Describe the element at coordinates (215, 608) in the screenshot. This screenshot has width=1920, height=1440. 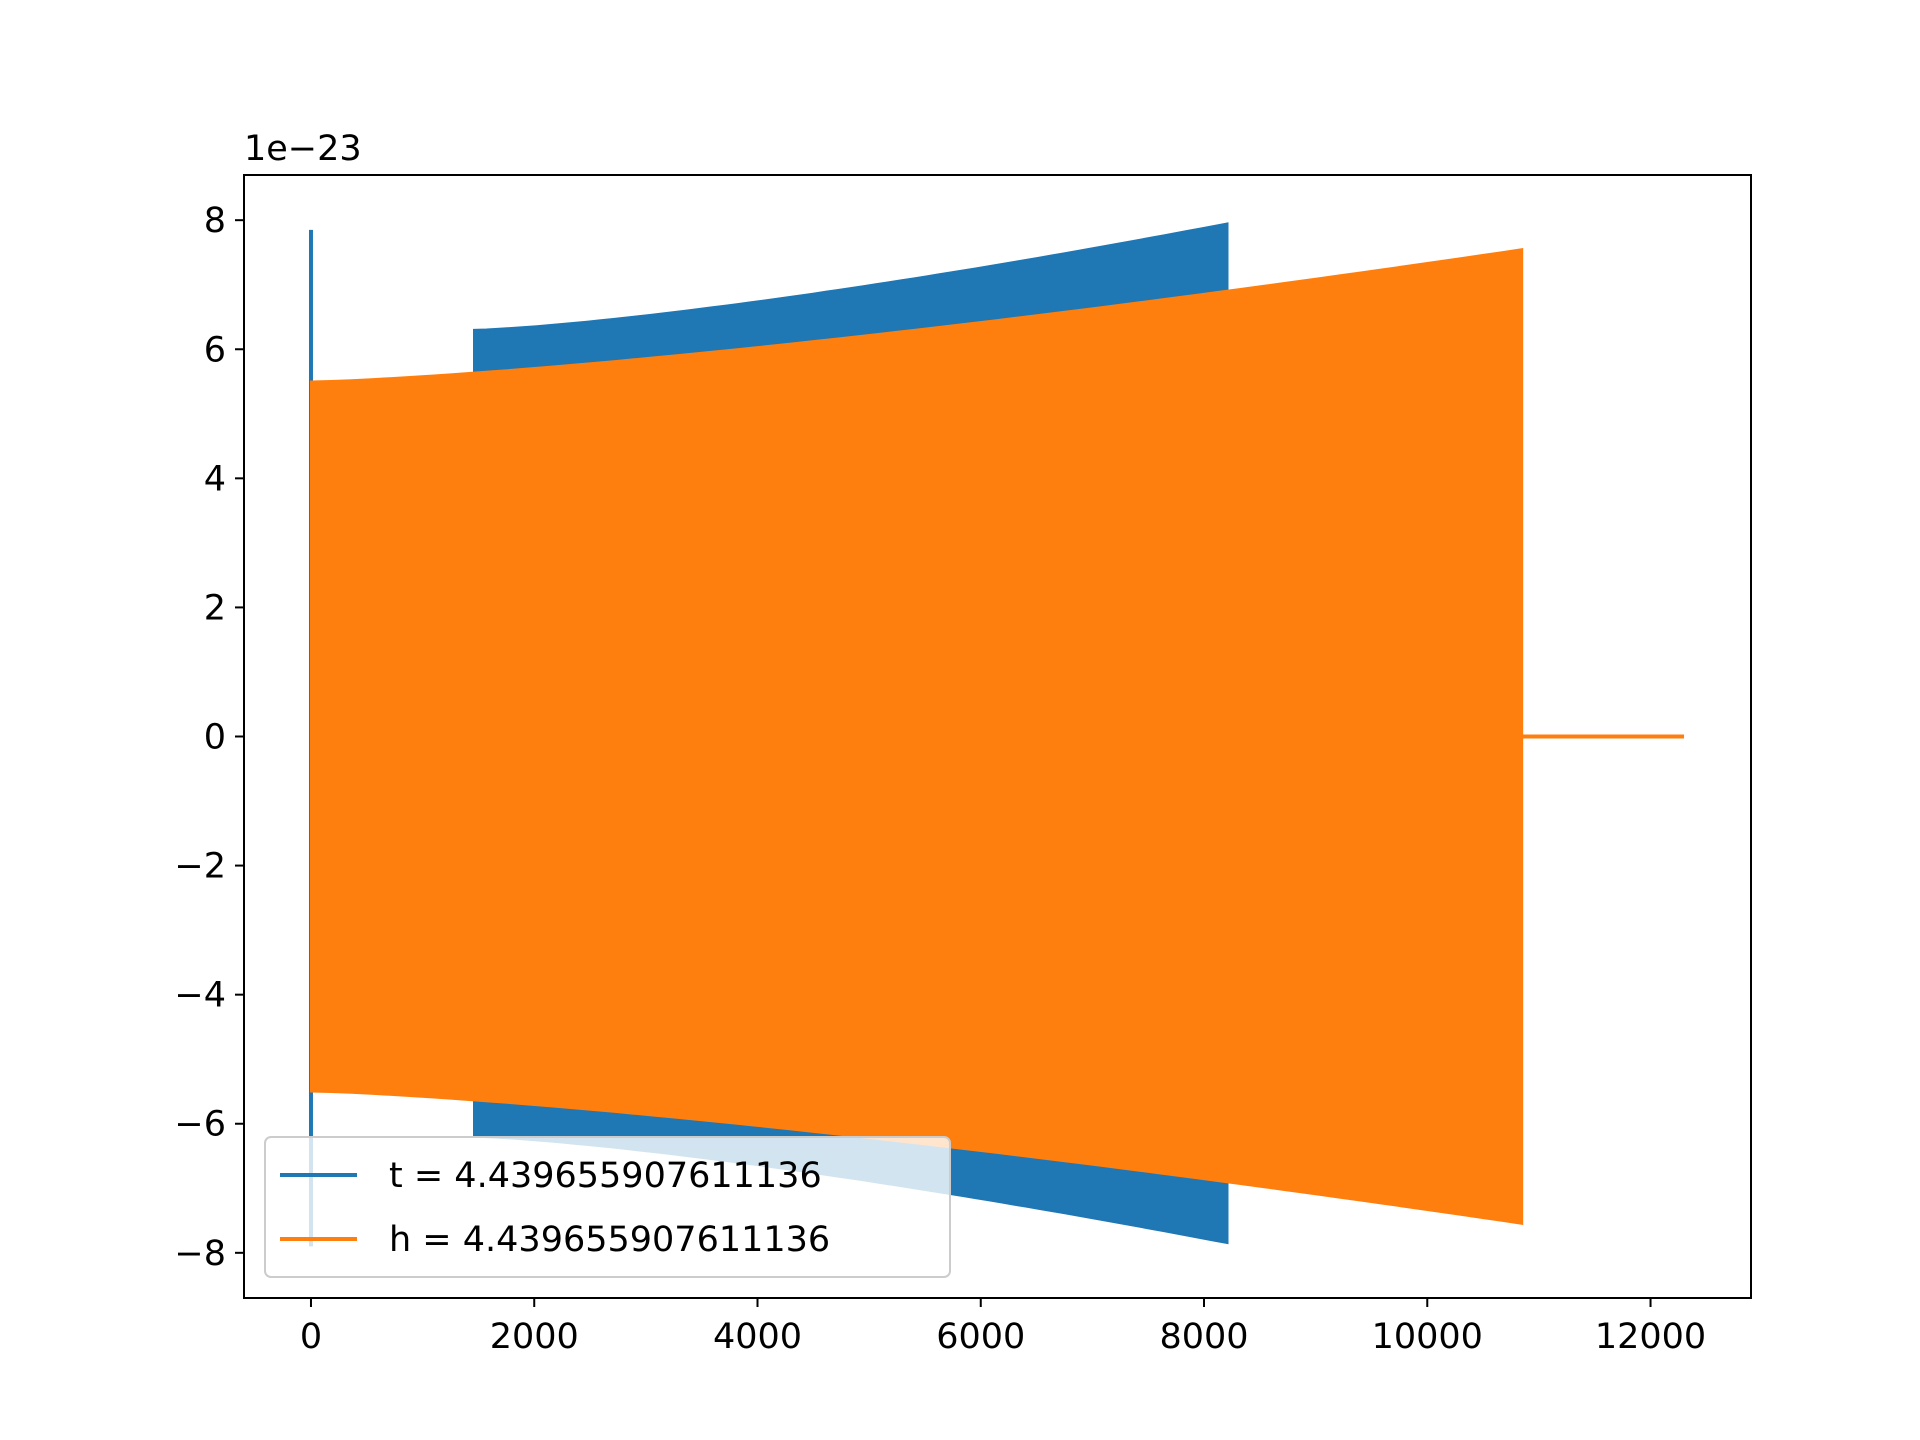
I see `y-tick-label: 2` at that location.